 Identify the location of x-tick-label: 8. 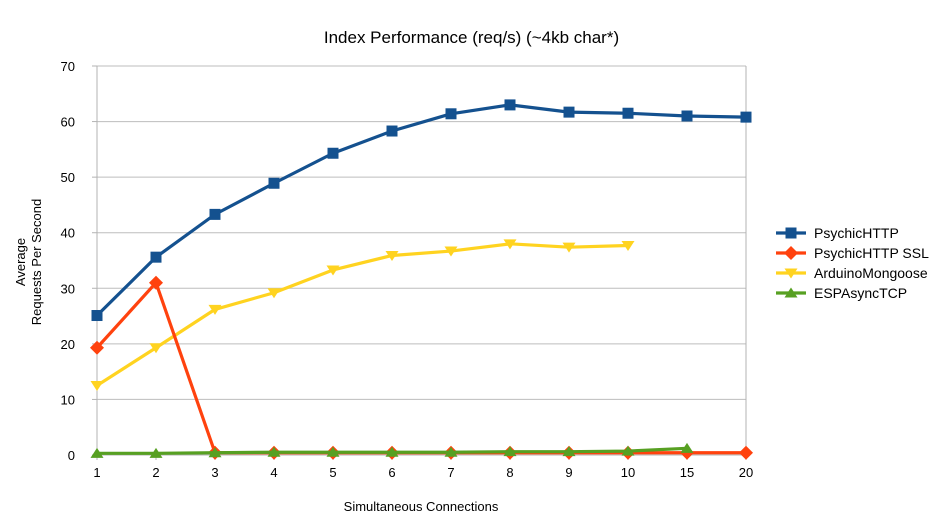
(509, 472).